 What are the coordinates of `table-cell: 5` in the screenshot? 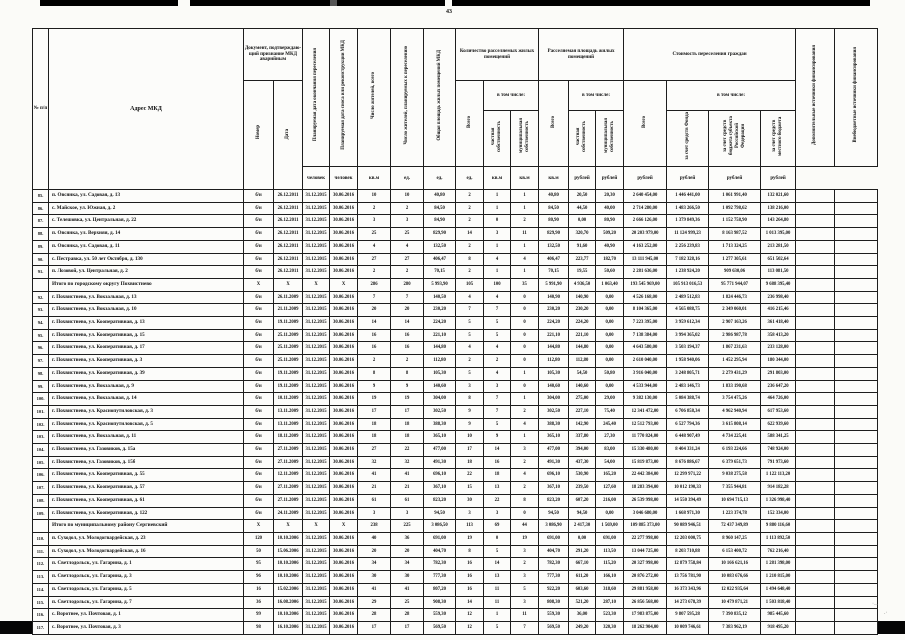 It's located at (497, 627).